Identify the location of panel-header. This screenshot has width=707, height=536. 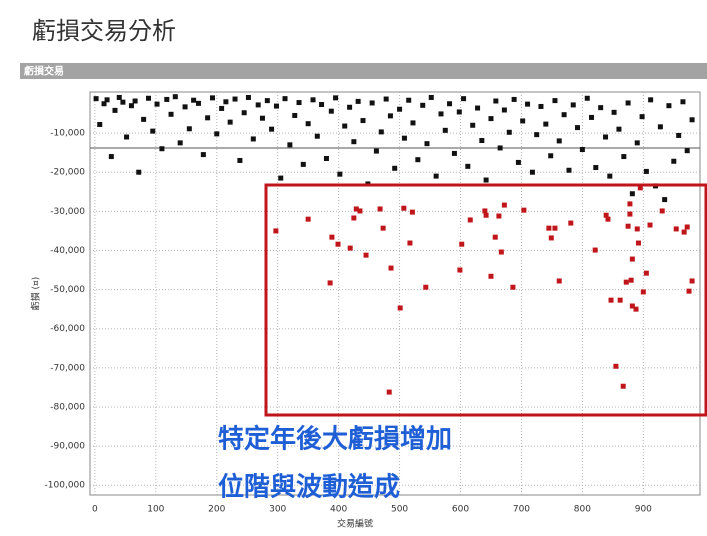
(363, 71).